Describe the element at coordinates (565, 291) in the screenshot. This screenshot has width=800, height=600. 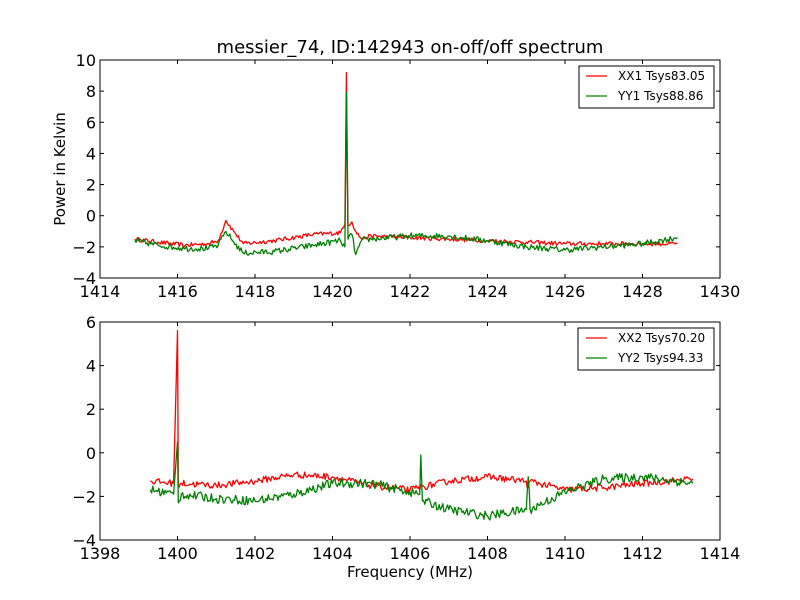
I see `top-x-tick-label: 1426` at that location.